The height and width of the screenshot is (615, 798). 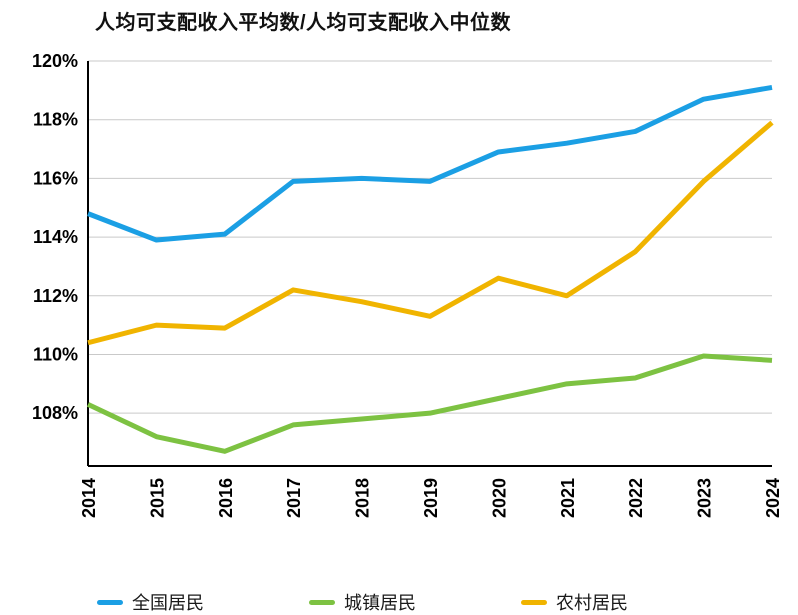 What do you see at coordinates (55, 237) in the screenshot?
I see `y-axis-tick-label: 114%` at bounding box center [55, 237].